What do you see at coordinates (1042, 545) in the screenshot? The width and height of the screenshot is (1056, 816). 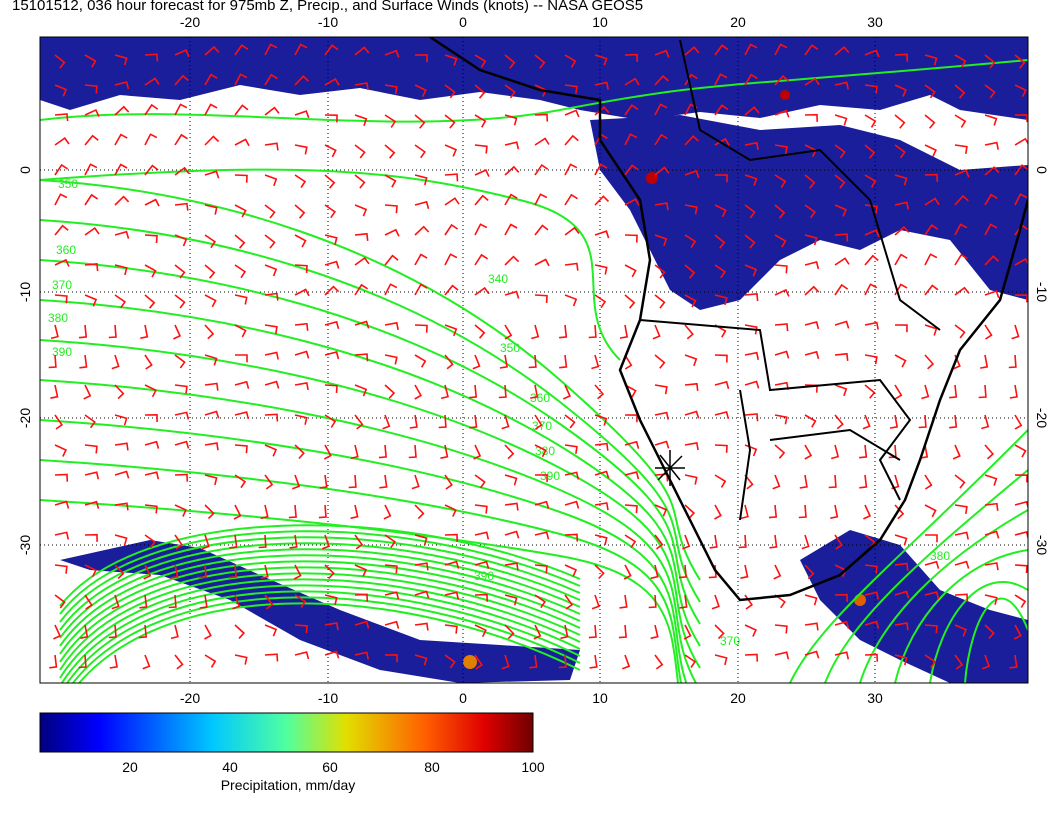 I see `lat-label-right: -30` at bounding box center [1042, 545].